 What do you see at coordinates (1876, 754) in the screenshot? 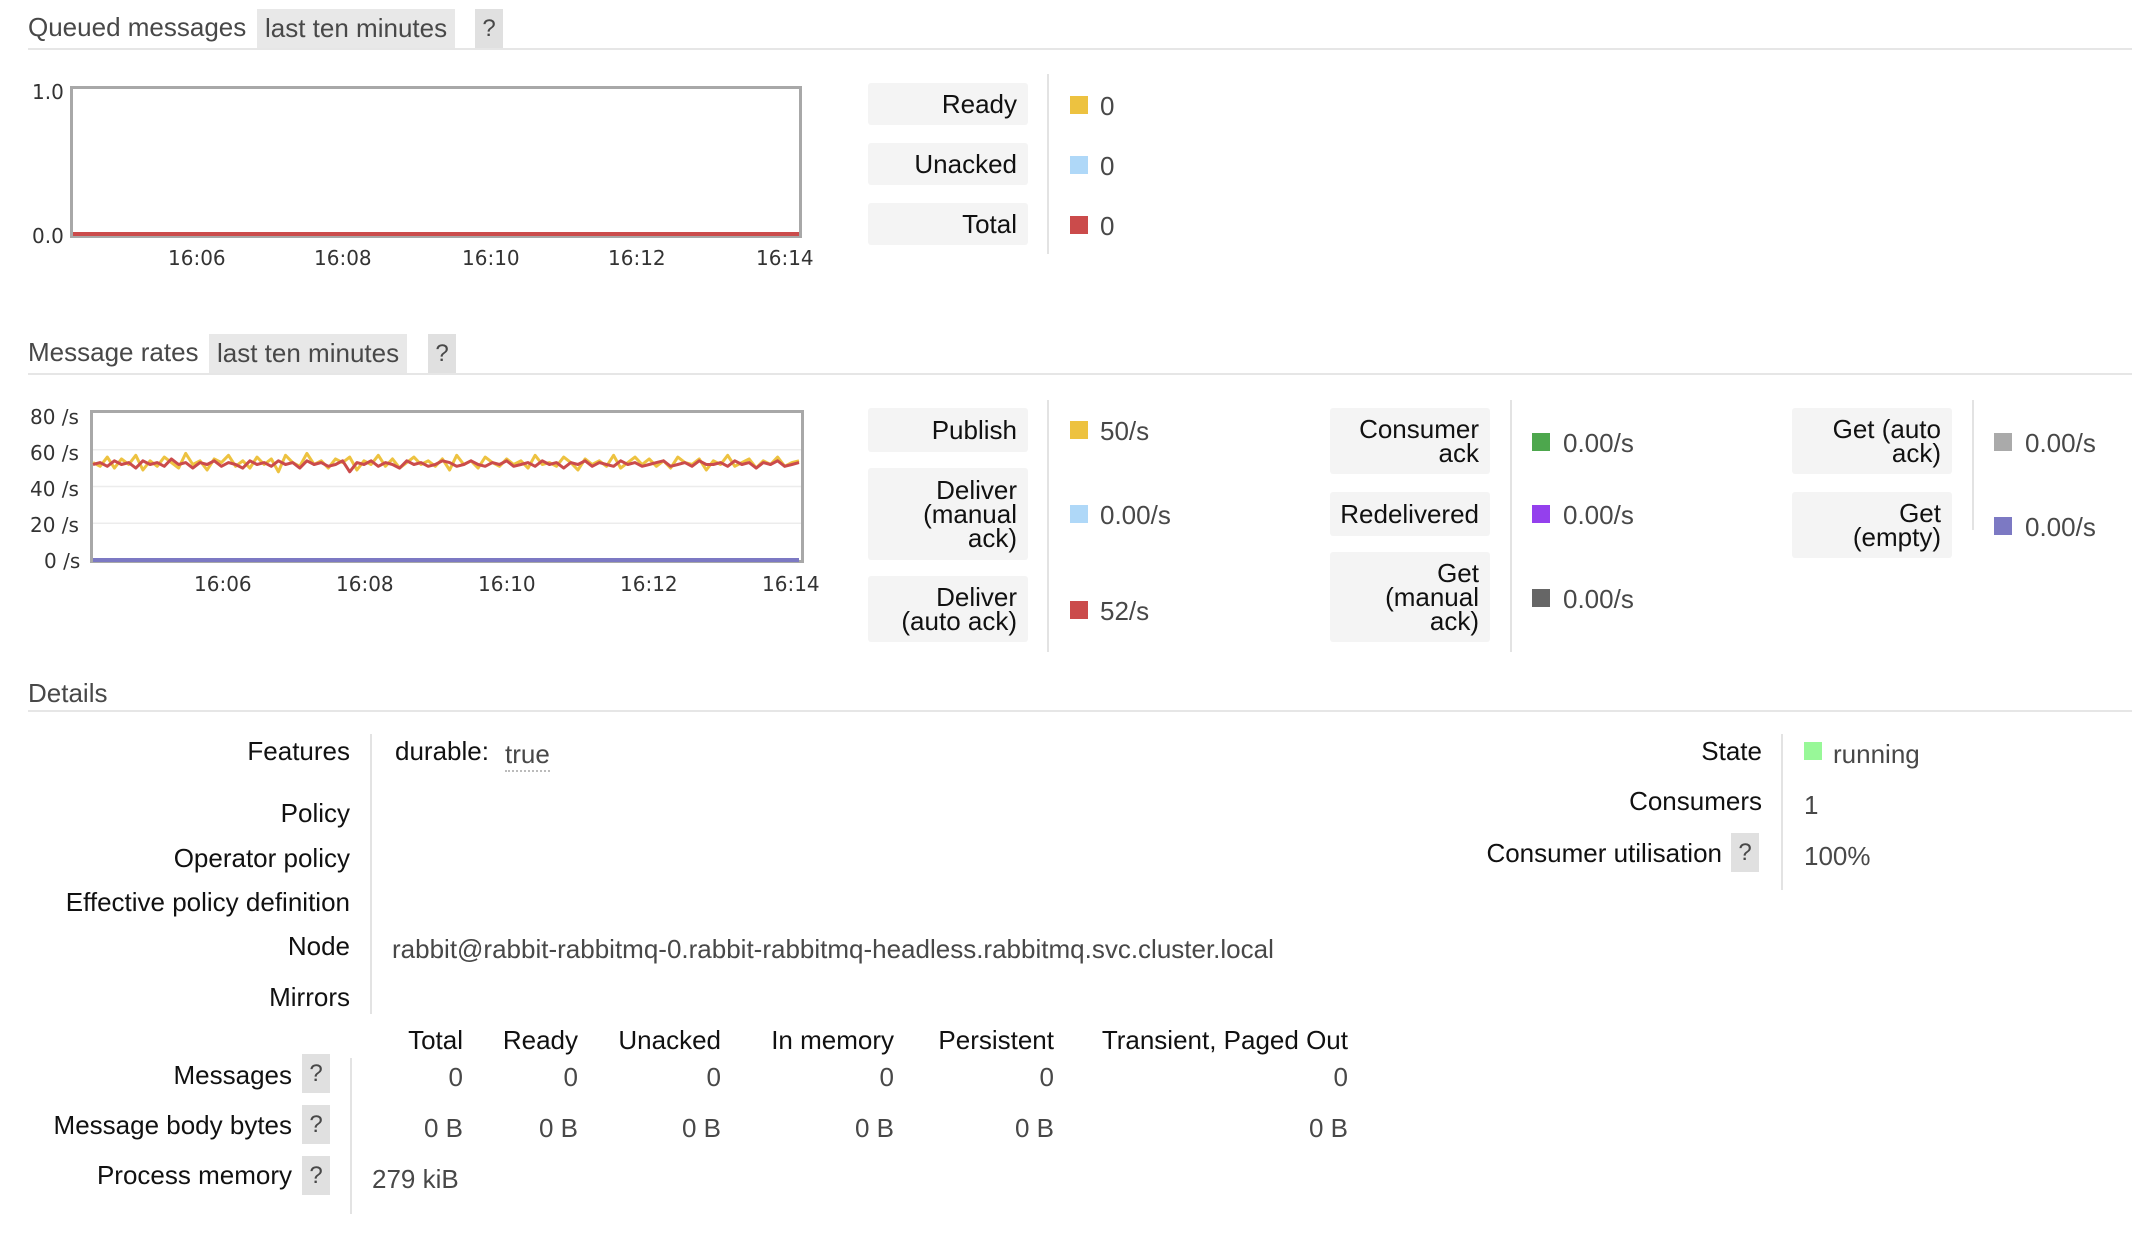
I see `state-value: running` at bounding box center [1876, 754].